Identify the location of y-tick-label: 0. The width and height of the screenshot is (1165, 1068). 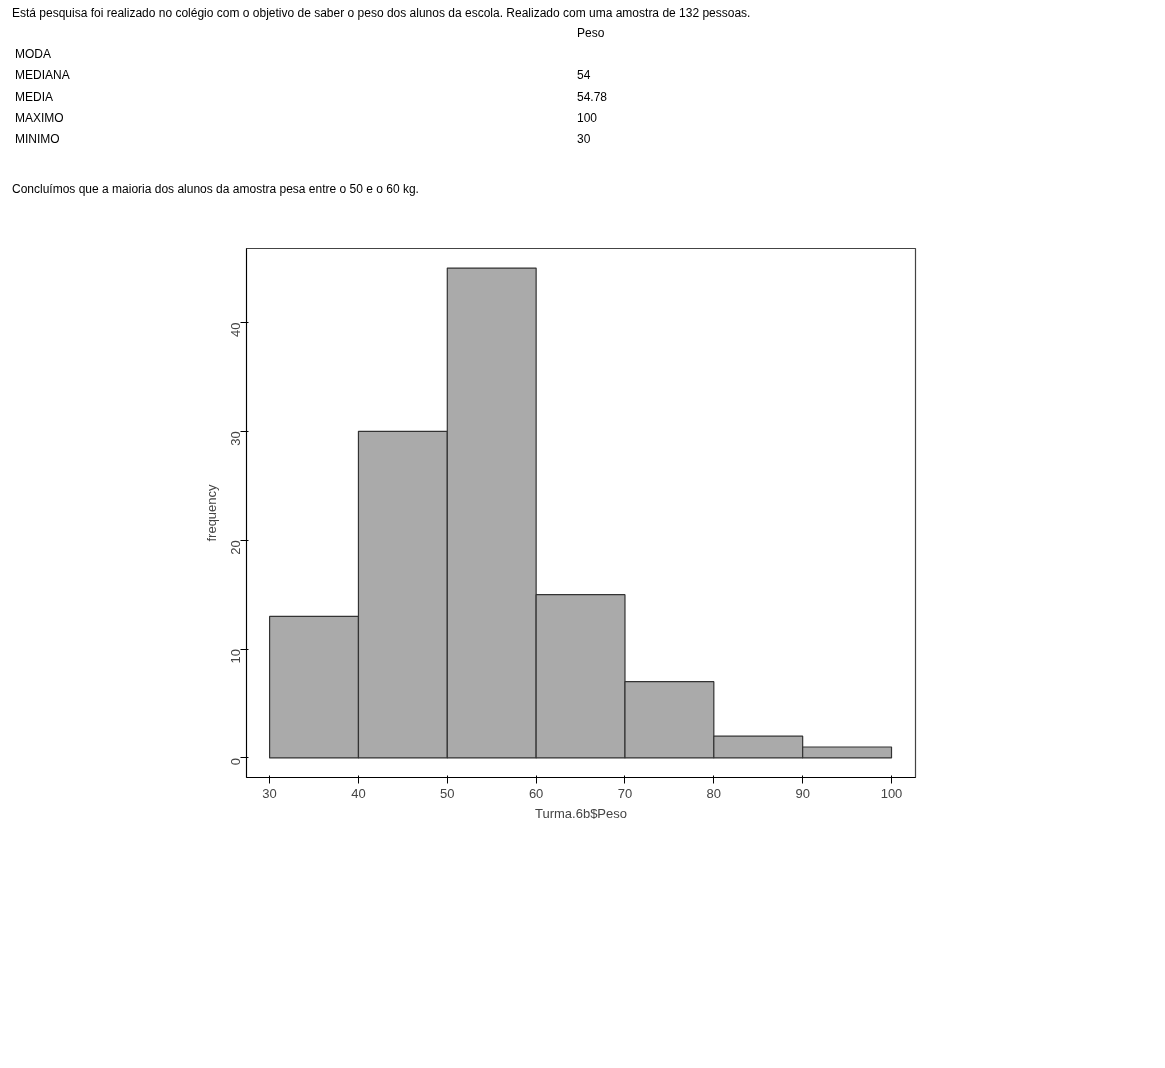
(235, 762).